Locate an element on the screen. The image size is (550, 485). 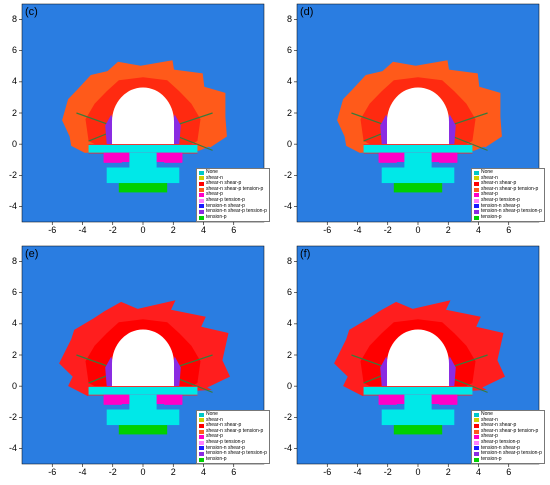
legend-label: tension-p is located at coordinates (216, 458).